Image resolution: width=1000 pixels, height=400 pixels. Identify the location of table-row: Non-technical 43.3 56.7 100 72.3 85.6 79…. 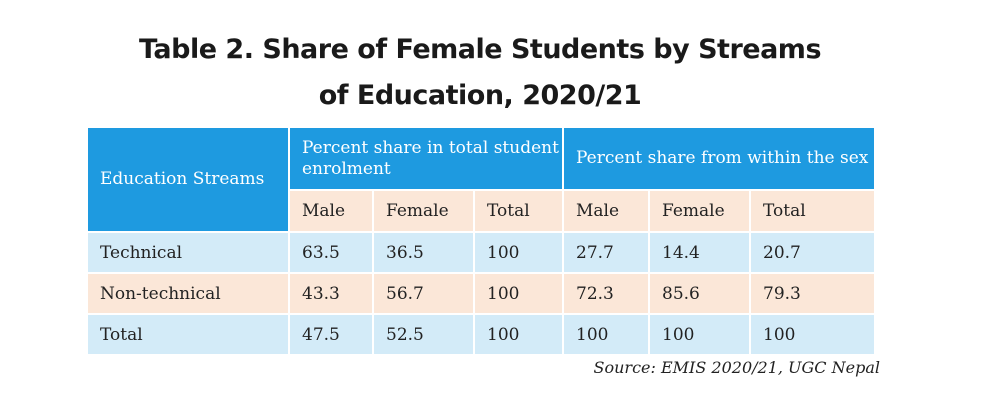
(481, 293).